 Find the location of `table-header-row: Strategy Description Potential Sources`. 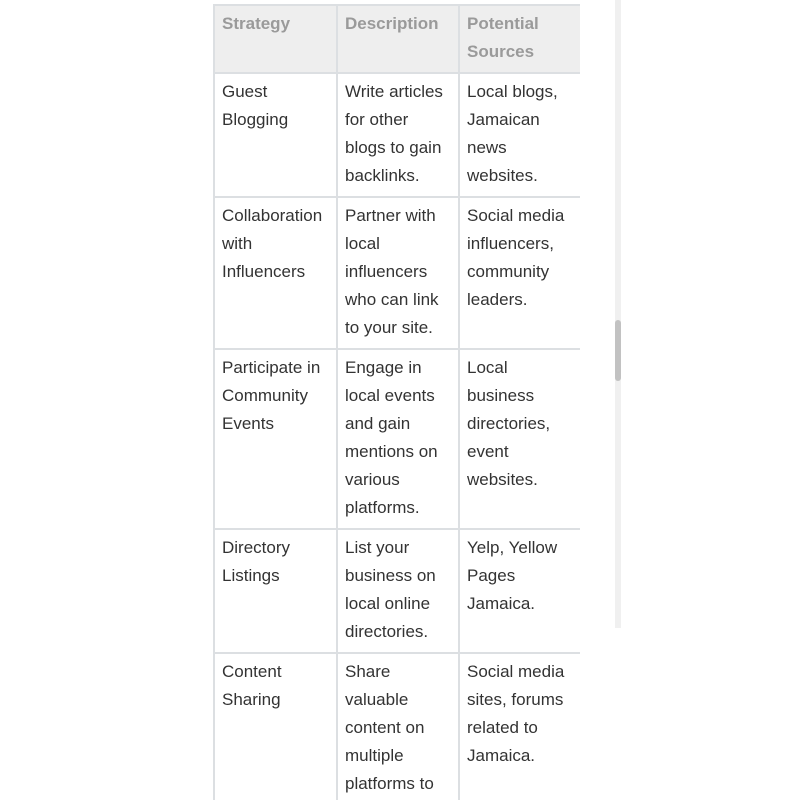

table-header-row: Strategy Description Potential Sources is located at coordinates (396, 39).